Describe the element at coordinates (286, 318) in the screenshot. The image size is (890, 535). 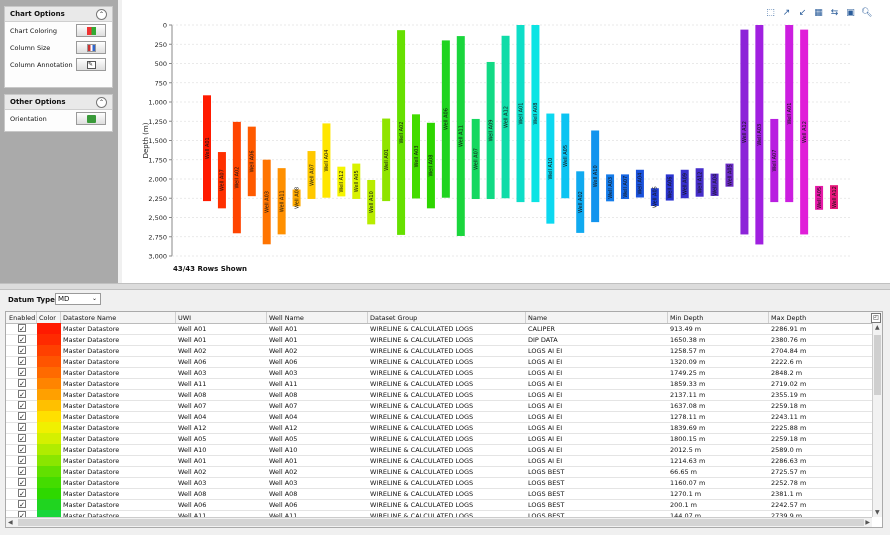
I see `column-header-well-name: Well Name` at that location.